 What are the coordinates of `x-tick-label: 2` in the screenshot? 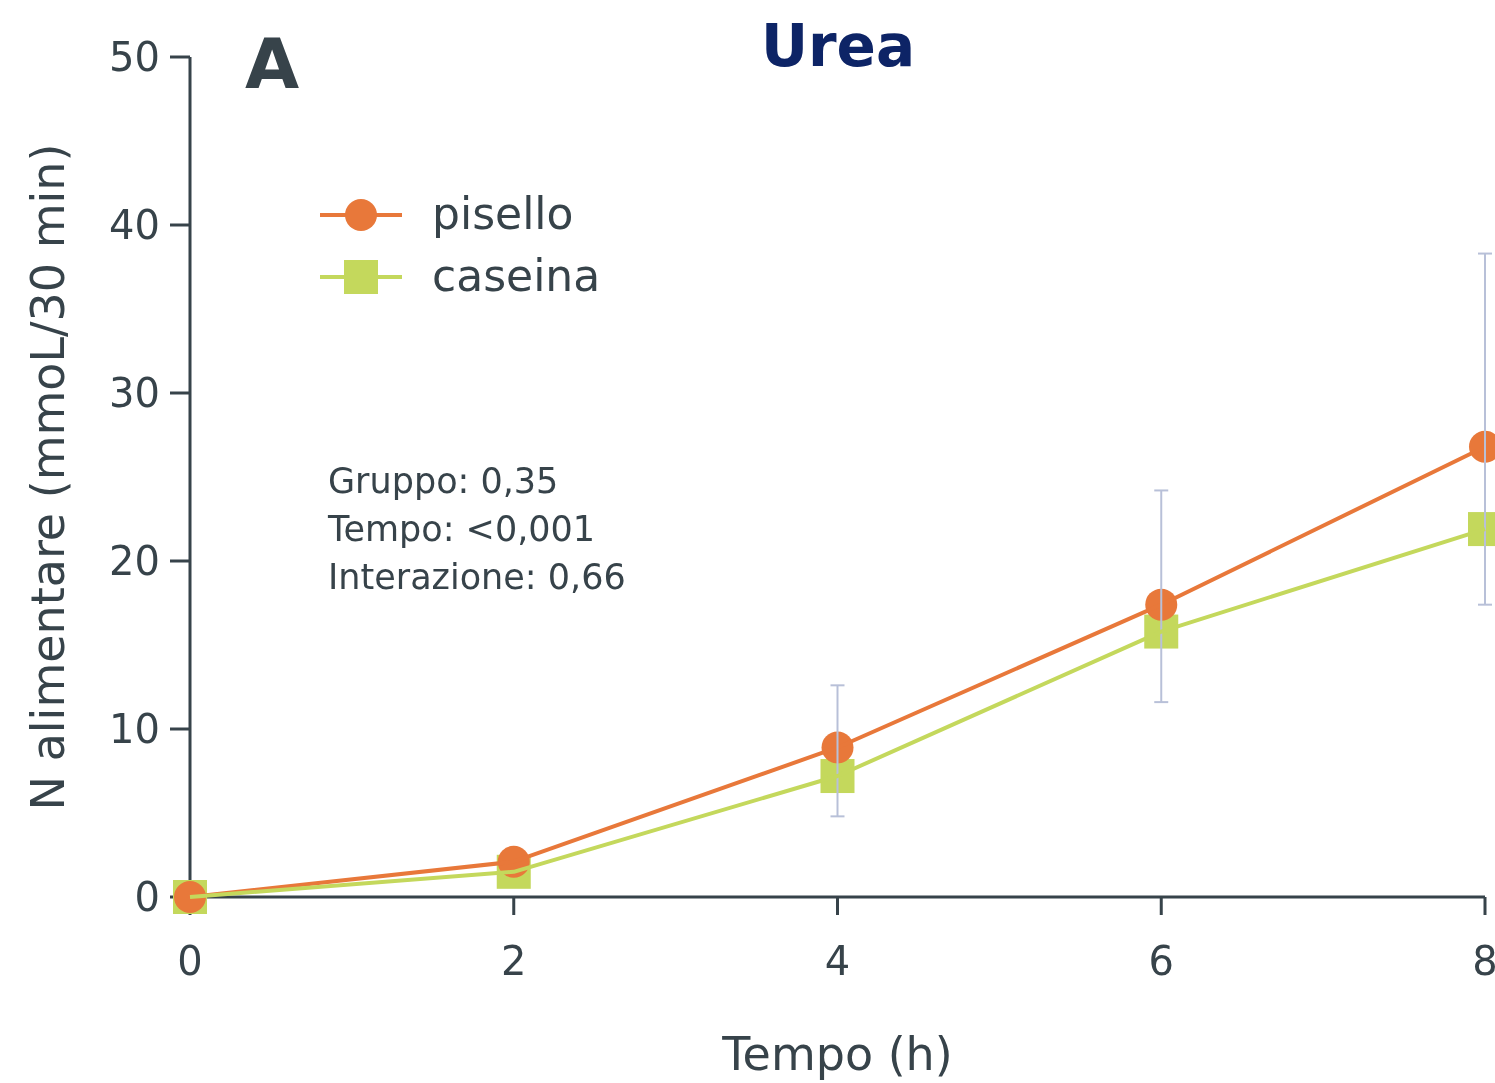 It's located at (514, 961).